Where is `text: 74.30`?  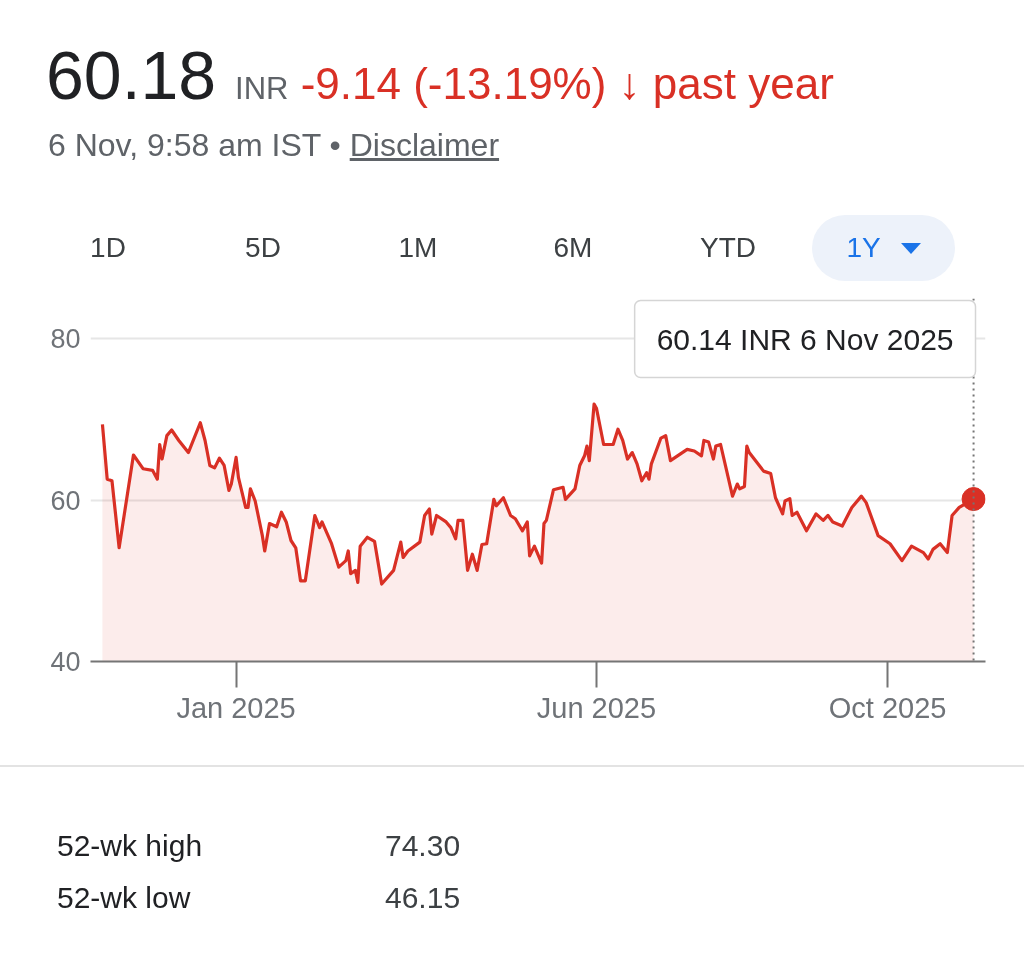 text: 74.30 is located at coordinates (423, 846).